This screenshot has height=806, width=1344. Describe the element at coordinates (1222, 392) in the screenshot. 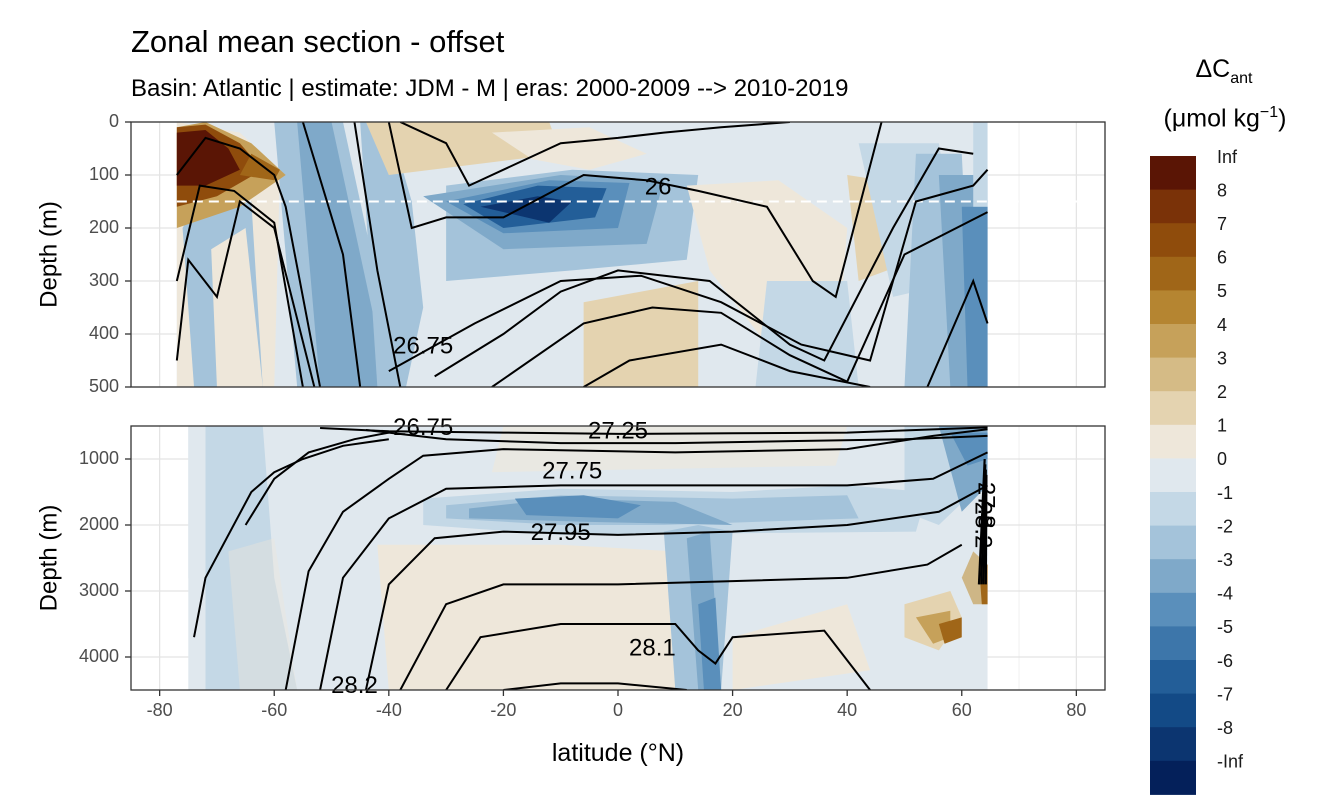

I see `legend-label: 2` at that location.